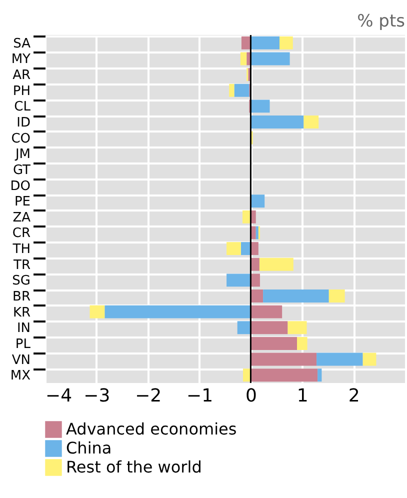  What do you see at coordinates (22, 202) in the screenshot?
I see `y-tick-label: PE` at bounding box center [22, 202].